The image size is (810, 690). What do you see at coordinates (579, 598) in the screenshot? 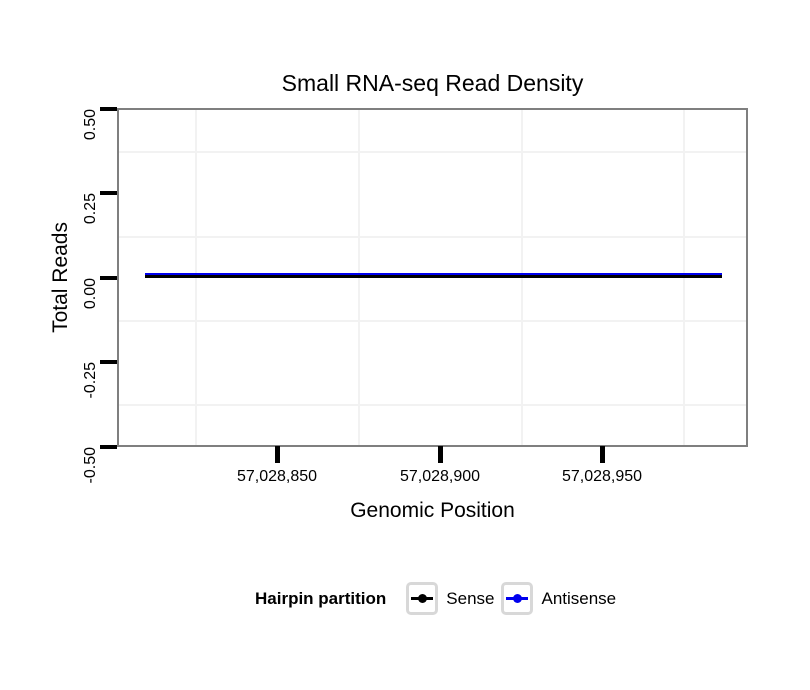
I see `legend-label-antisense: Antisense` at bounding box center [579, 598].